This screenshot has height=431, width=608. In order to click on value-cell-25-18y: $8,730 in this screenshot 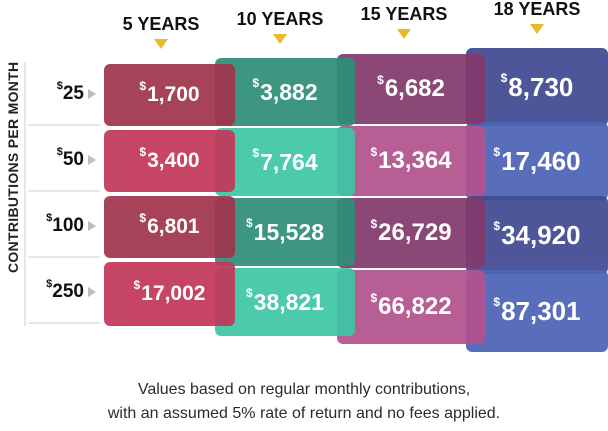, I will do `click(537, 87)`.